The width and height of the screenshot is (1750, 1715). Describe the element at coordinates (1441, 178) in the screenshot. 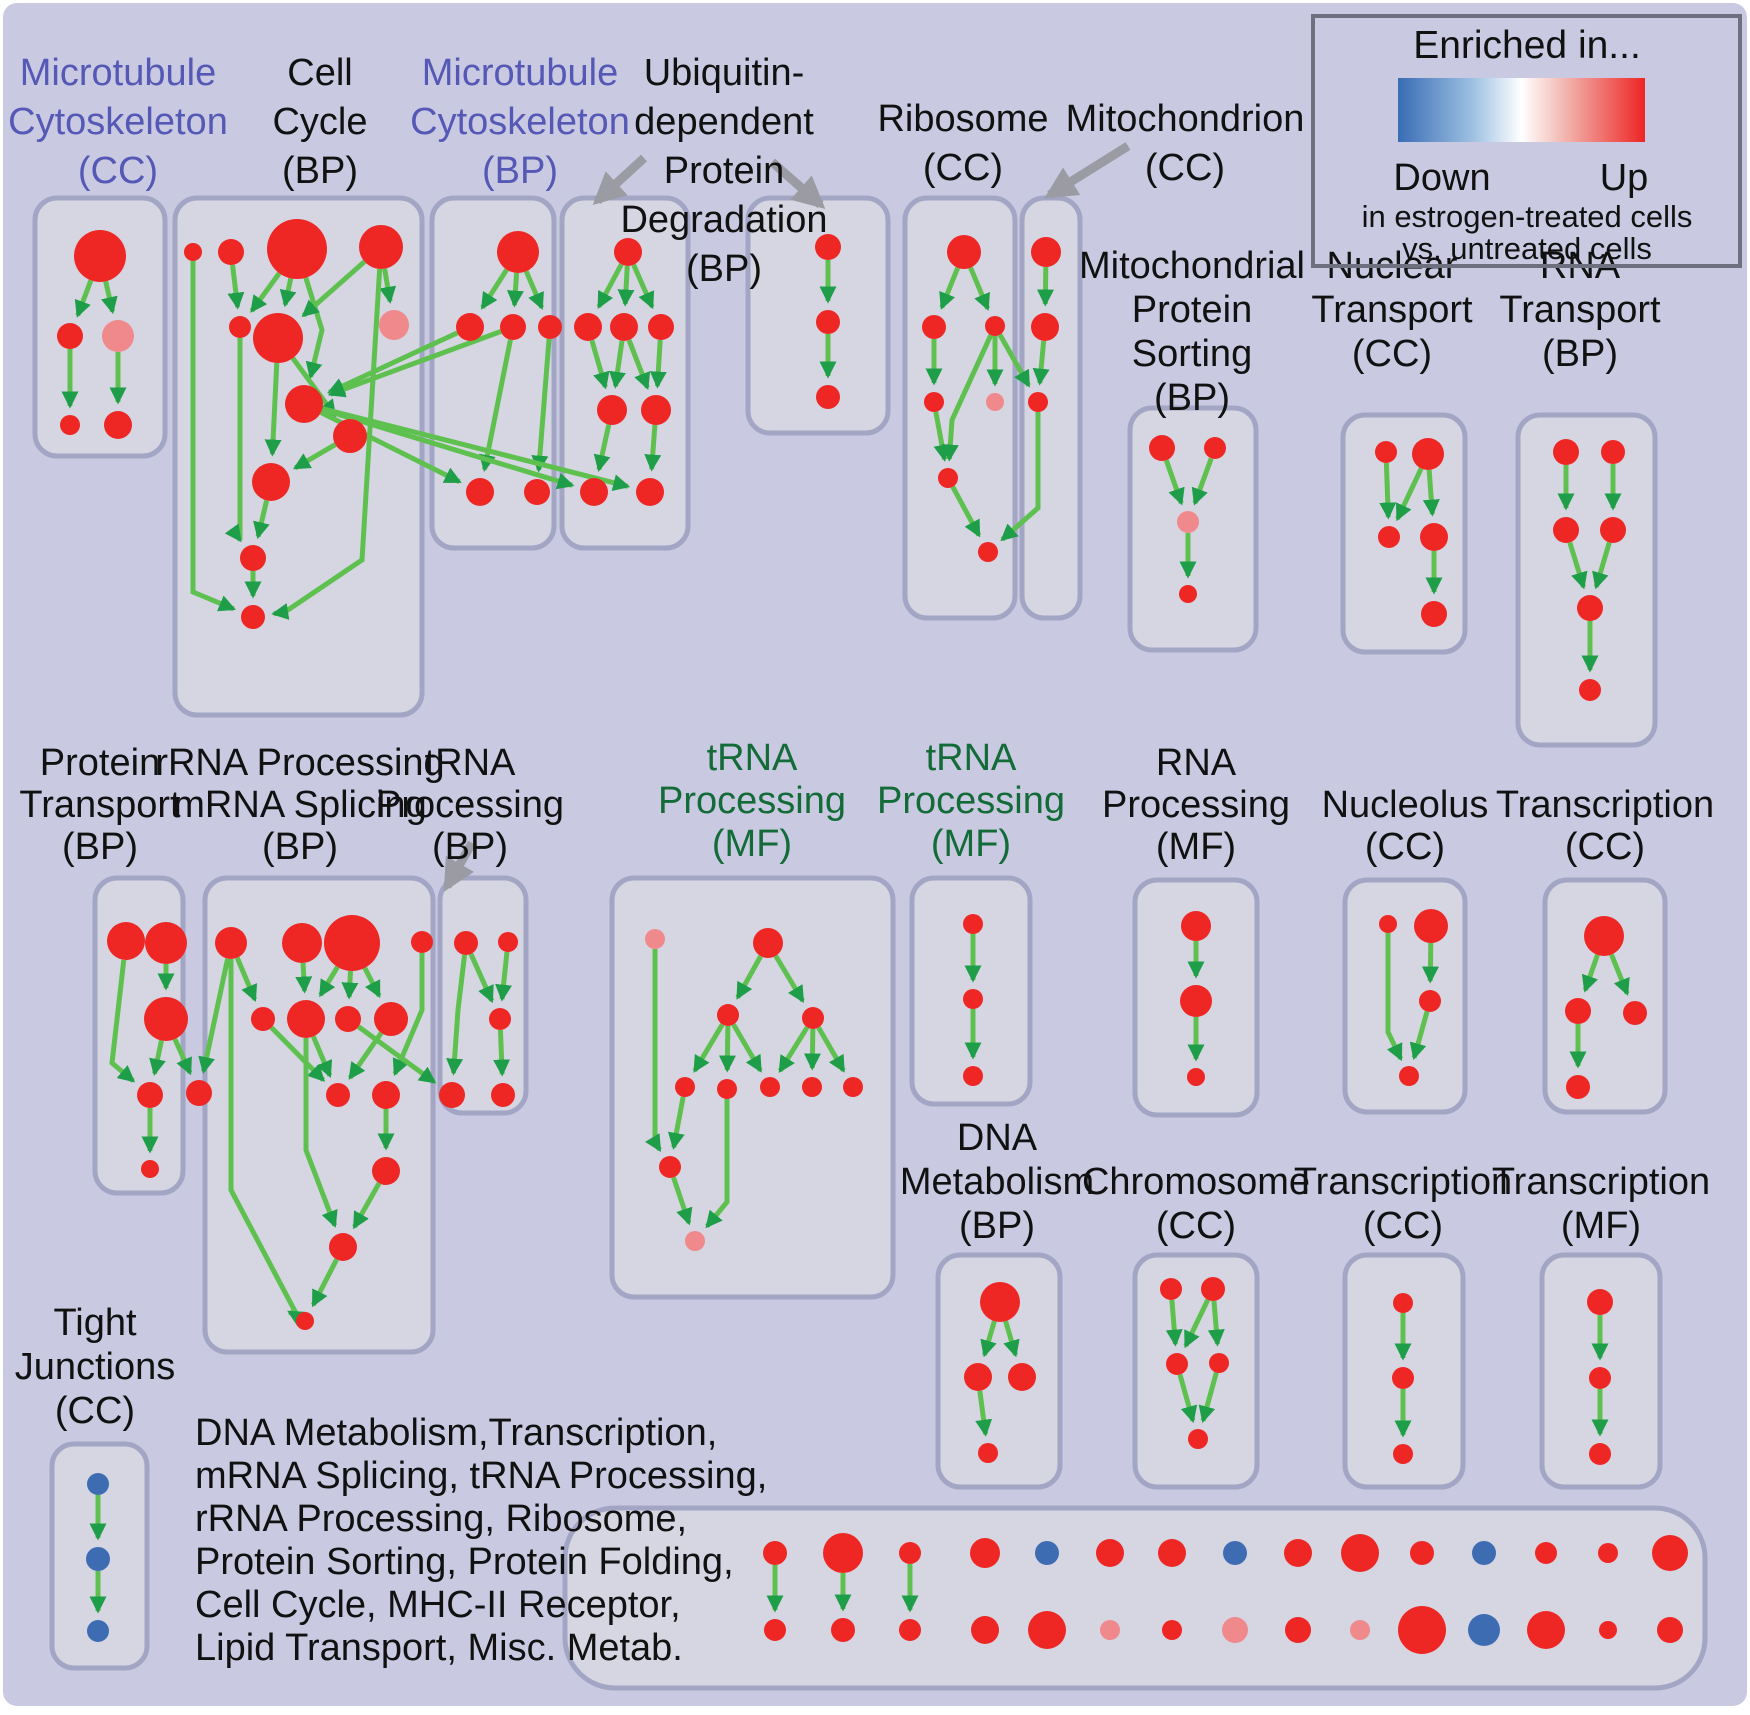

I see `legend-down-label: Down` at that location.